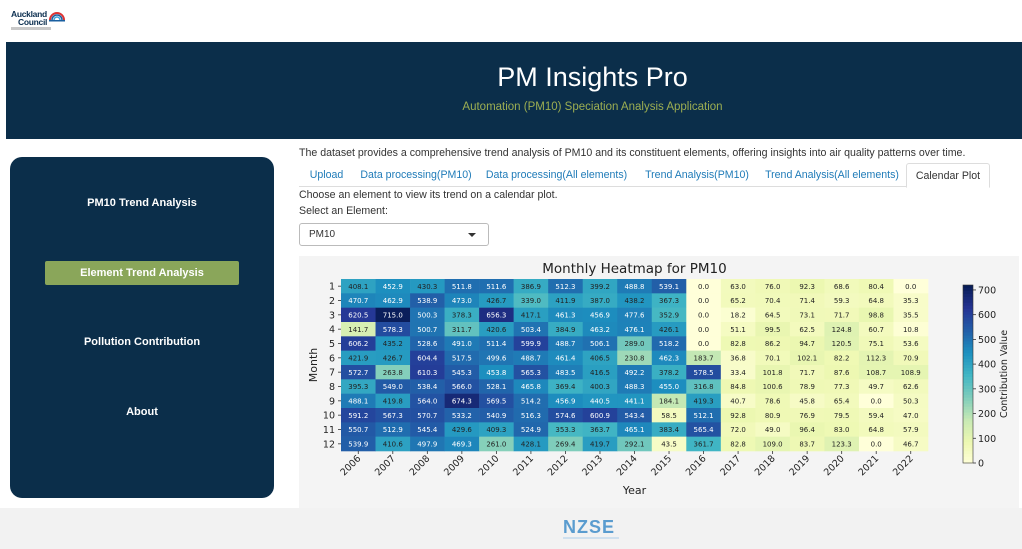  I want to click on y-tick-label: 6, so click(332, 358).